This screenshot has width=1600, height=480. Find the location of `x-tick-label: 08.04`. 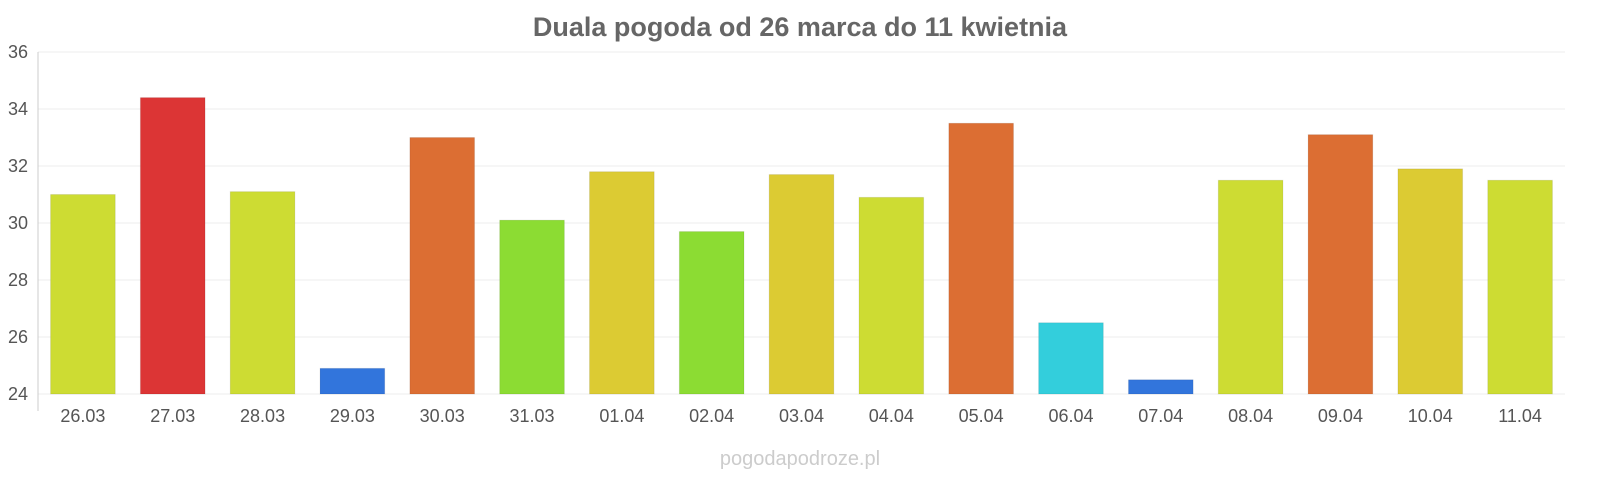

x-tick-label: 08.04 is located at coordinates (1250, 416).